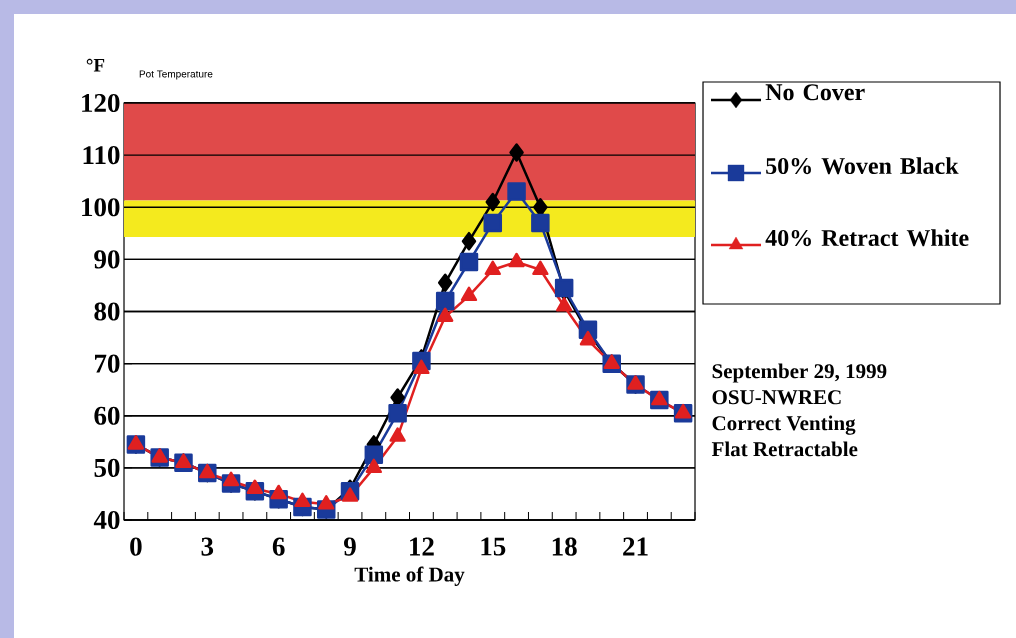  What do you see at coordinates (101, 155) in the screenshot?
I see `y-tick-label: 110` at bounding box center [101, 155].